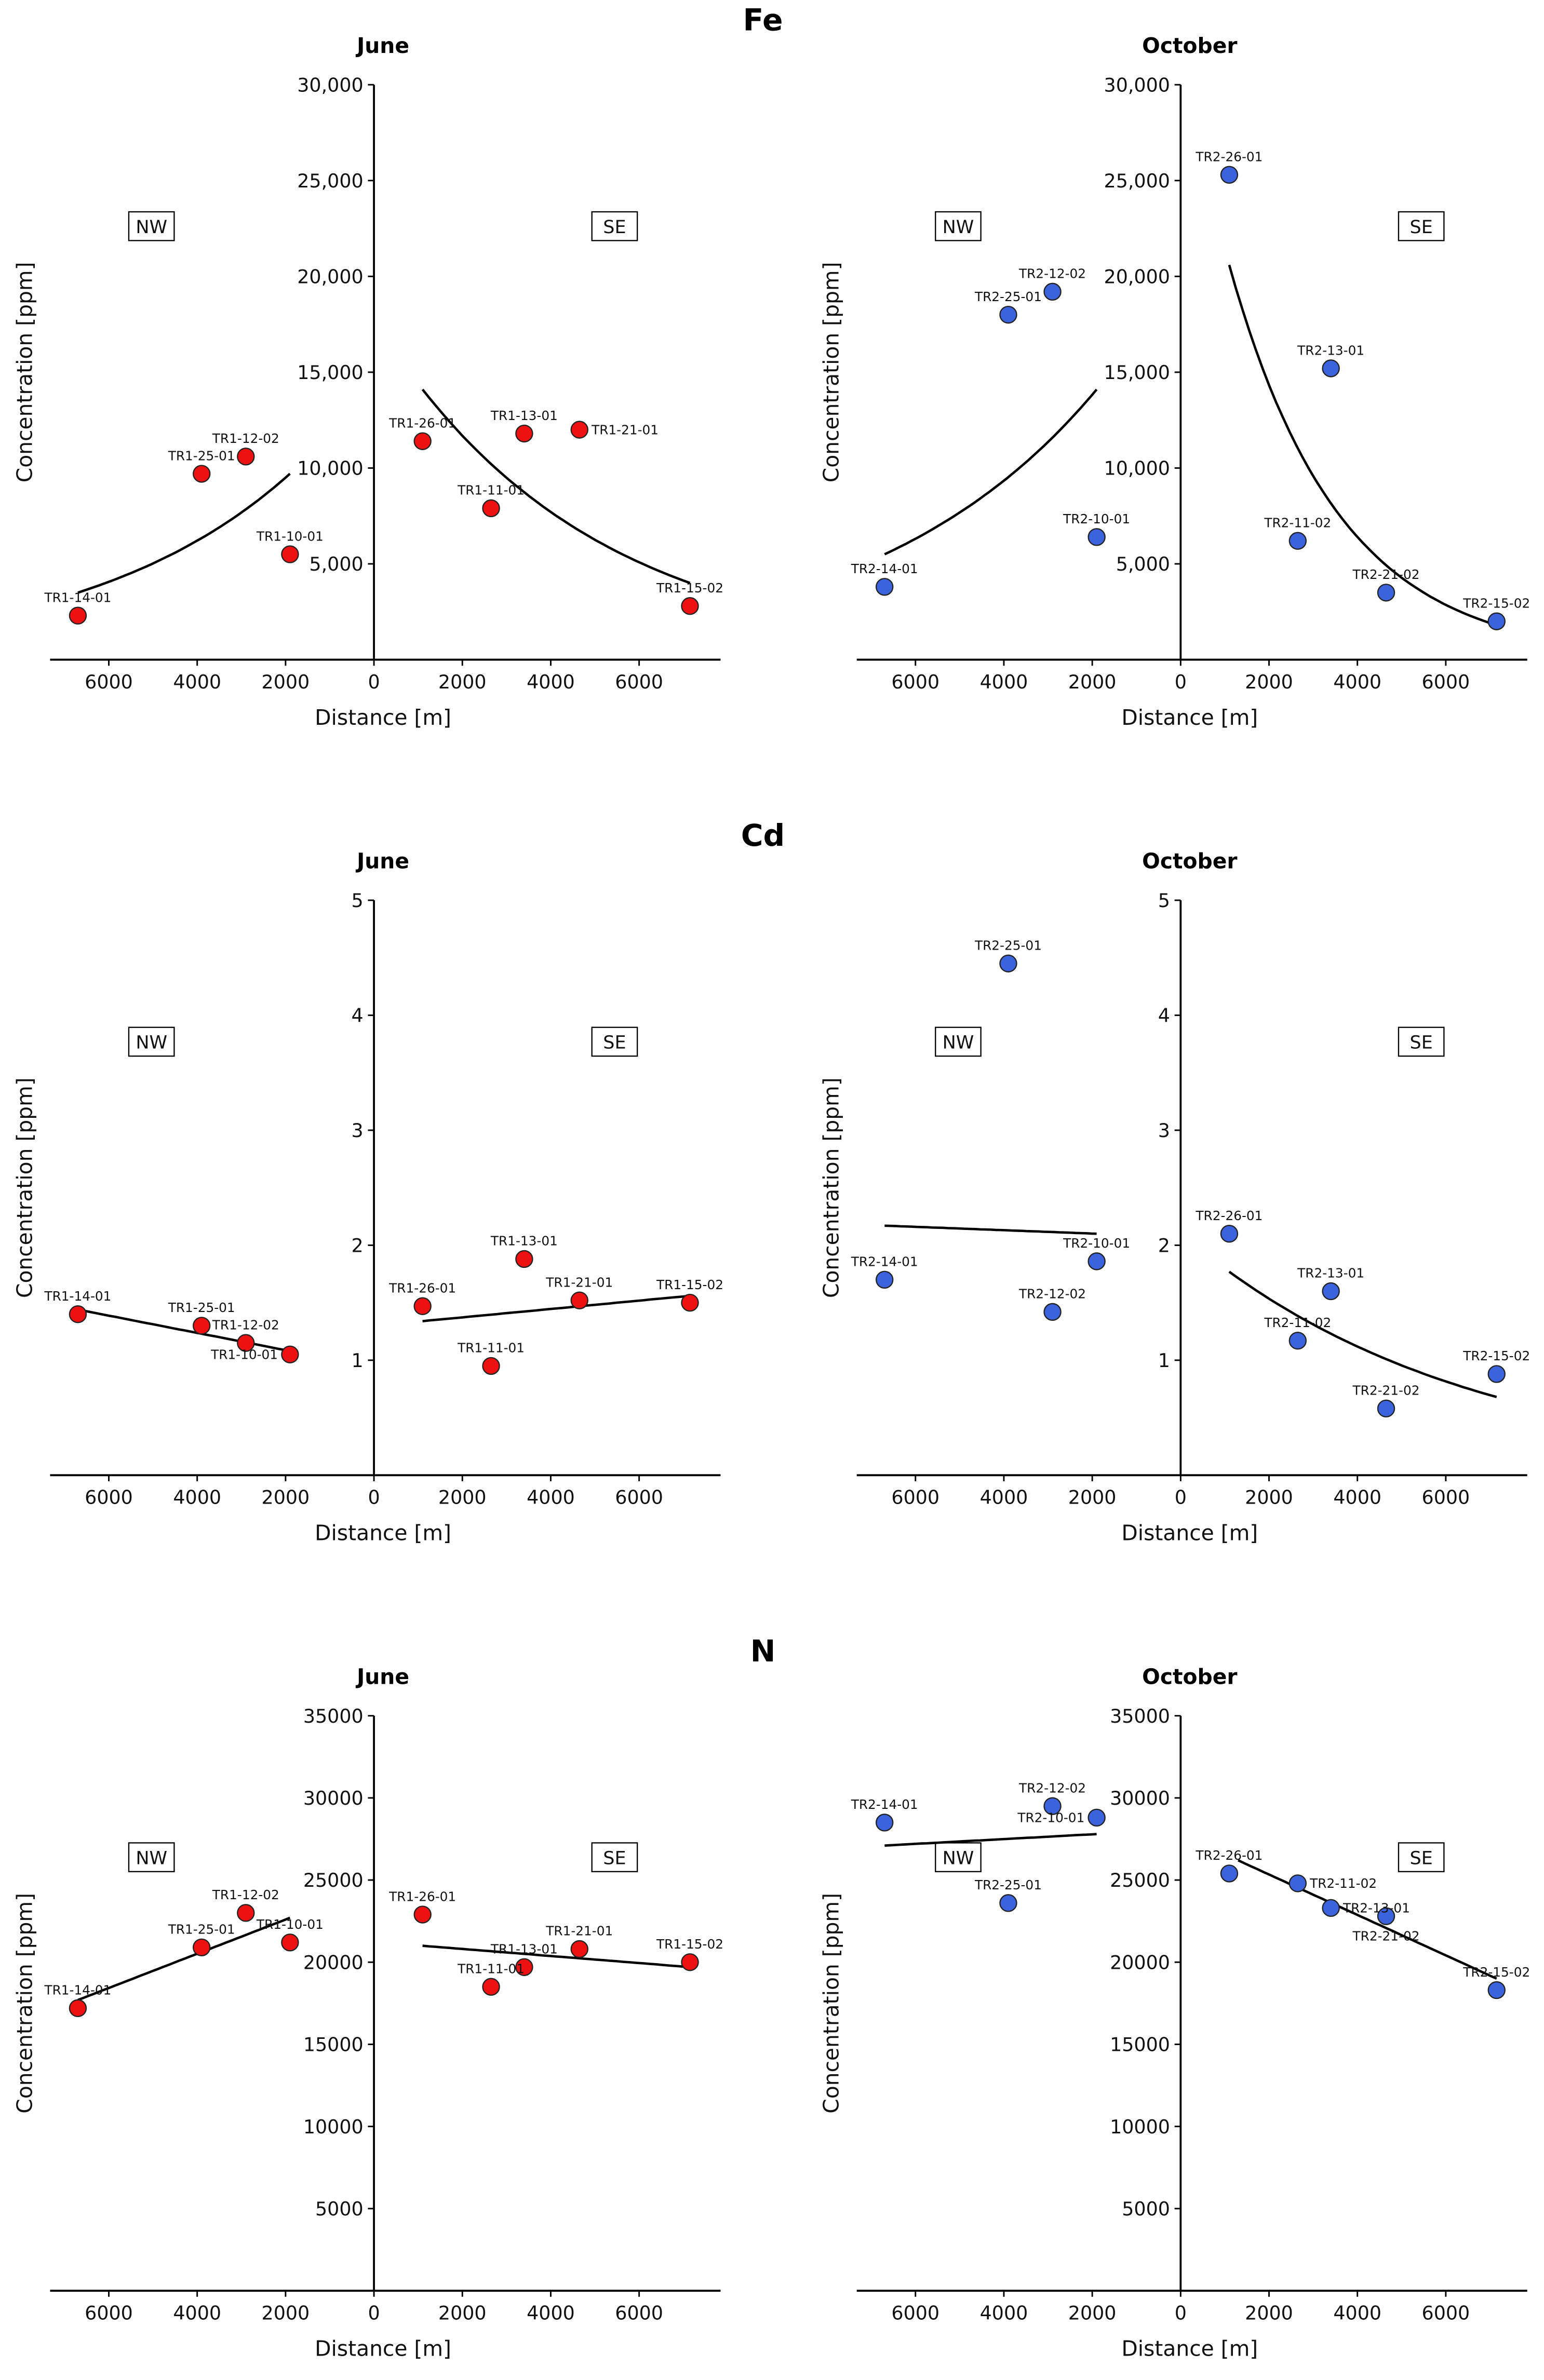  Describe the element at coordinates (330, 85) in the screenshot. I see `y-tick-label: 30,000` at that location.